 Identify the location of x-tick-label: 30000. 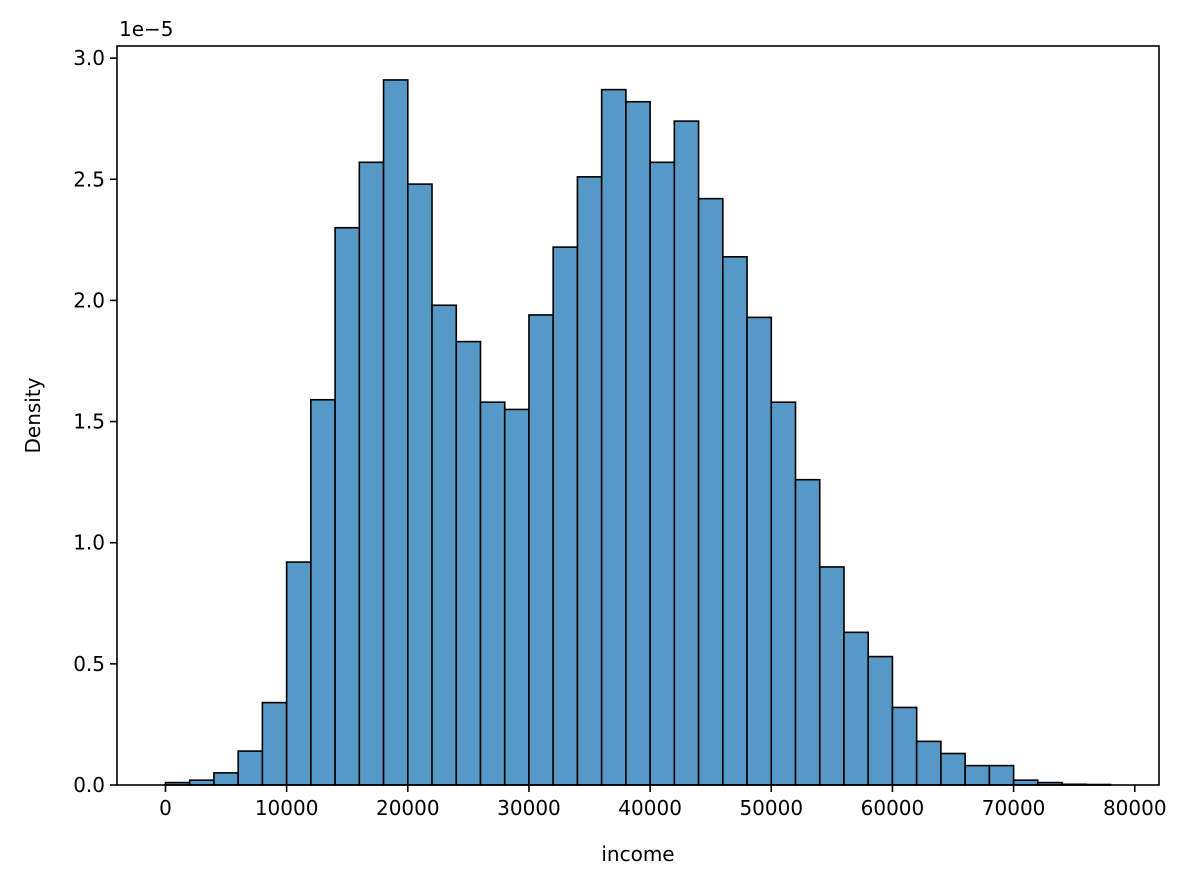
(529, 808).